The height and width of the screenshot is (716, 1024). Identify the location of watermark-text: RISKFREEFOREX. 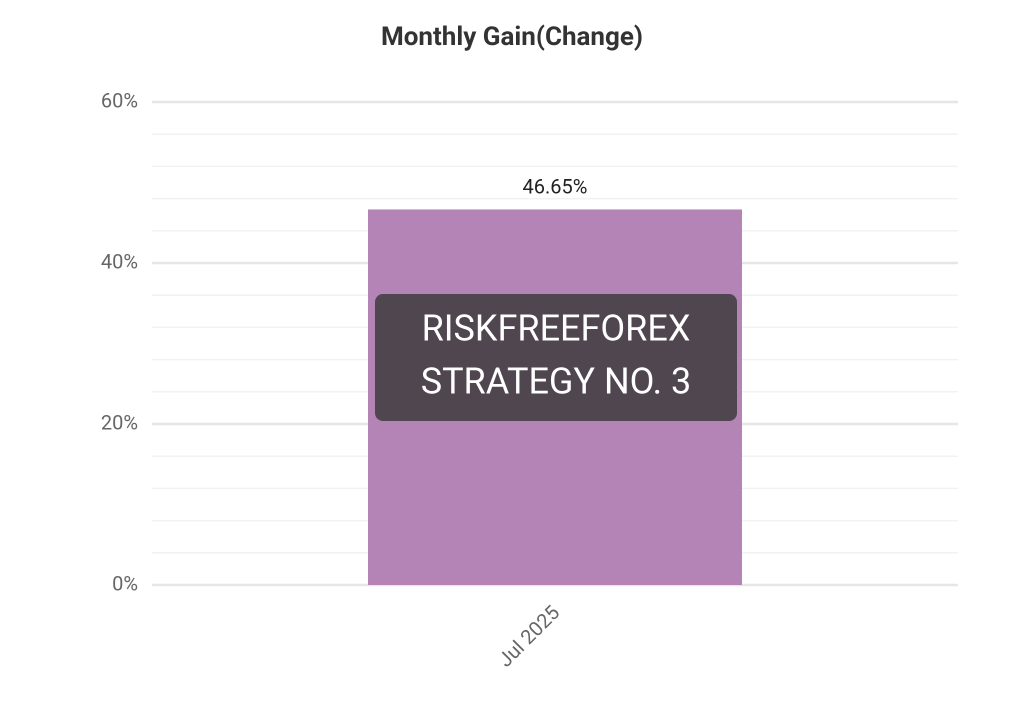
(556, 329).